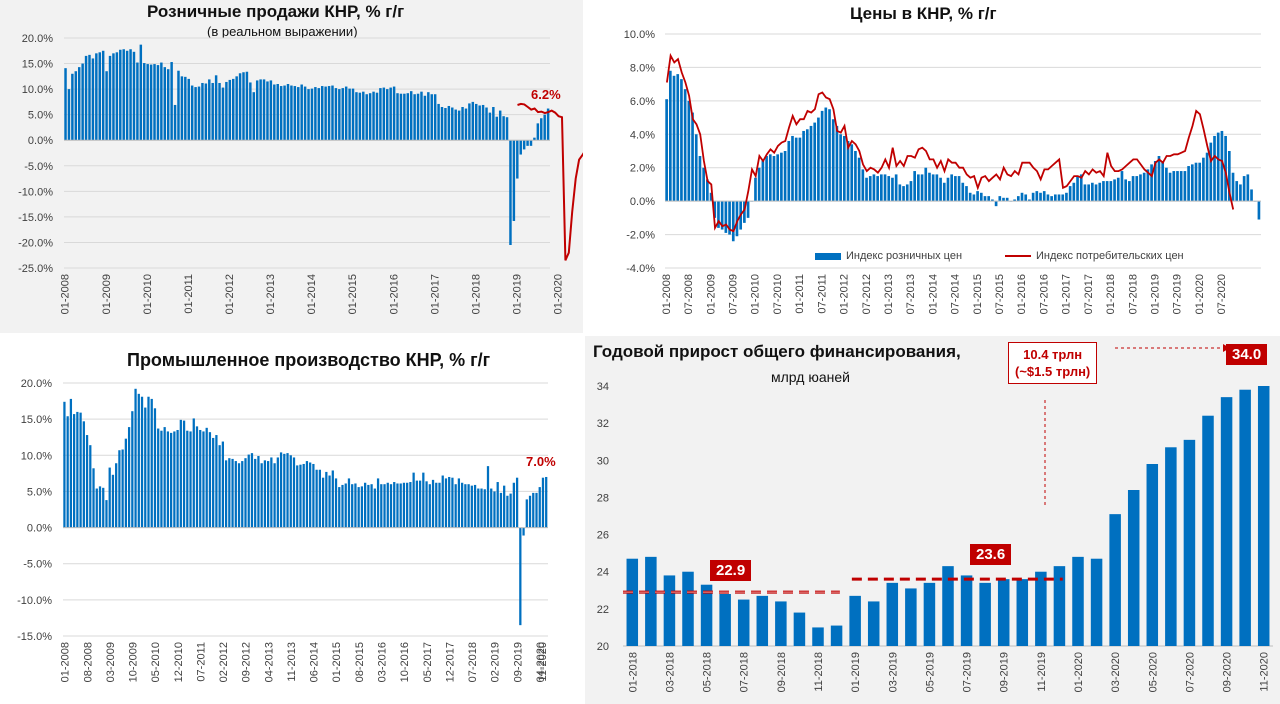 Image resolution: width=1280 pixels, height=704 pixels. What do you see at coordinates (428, 662) in the screenshot?
I see `ip-xtick-label: 05-2017` at bounding box center [428, 662].